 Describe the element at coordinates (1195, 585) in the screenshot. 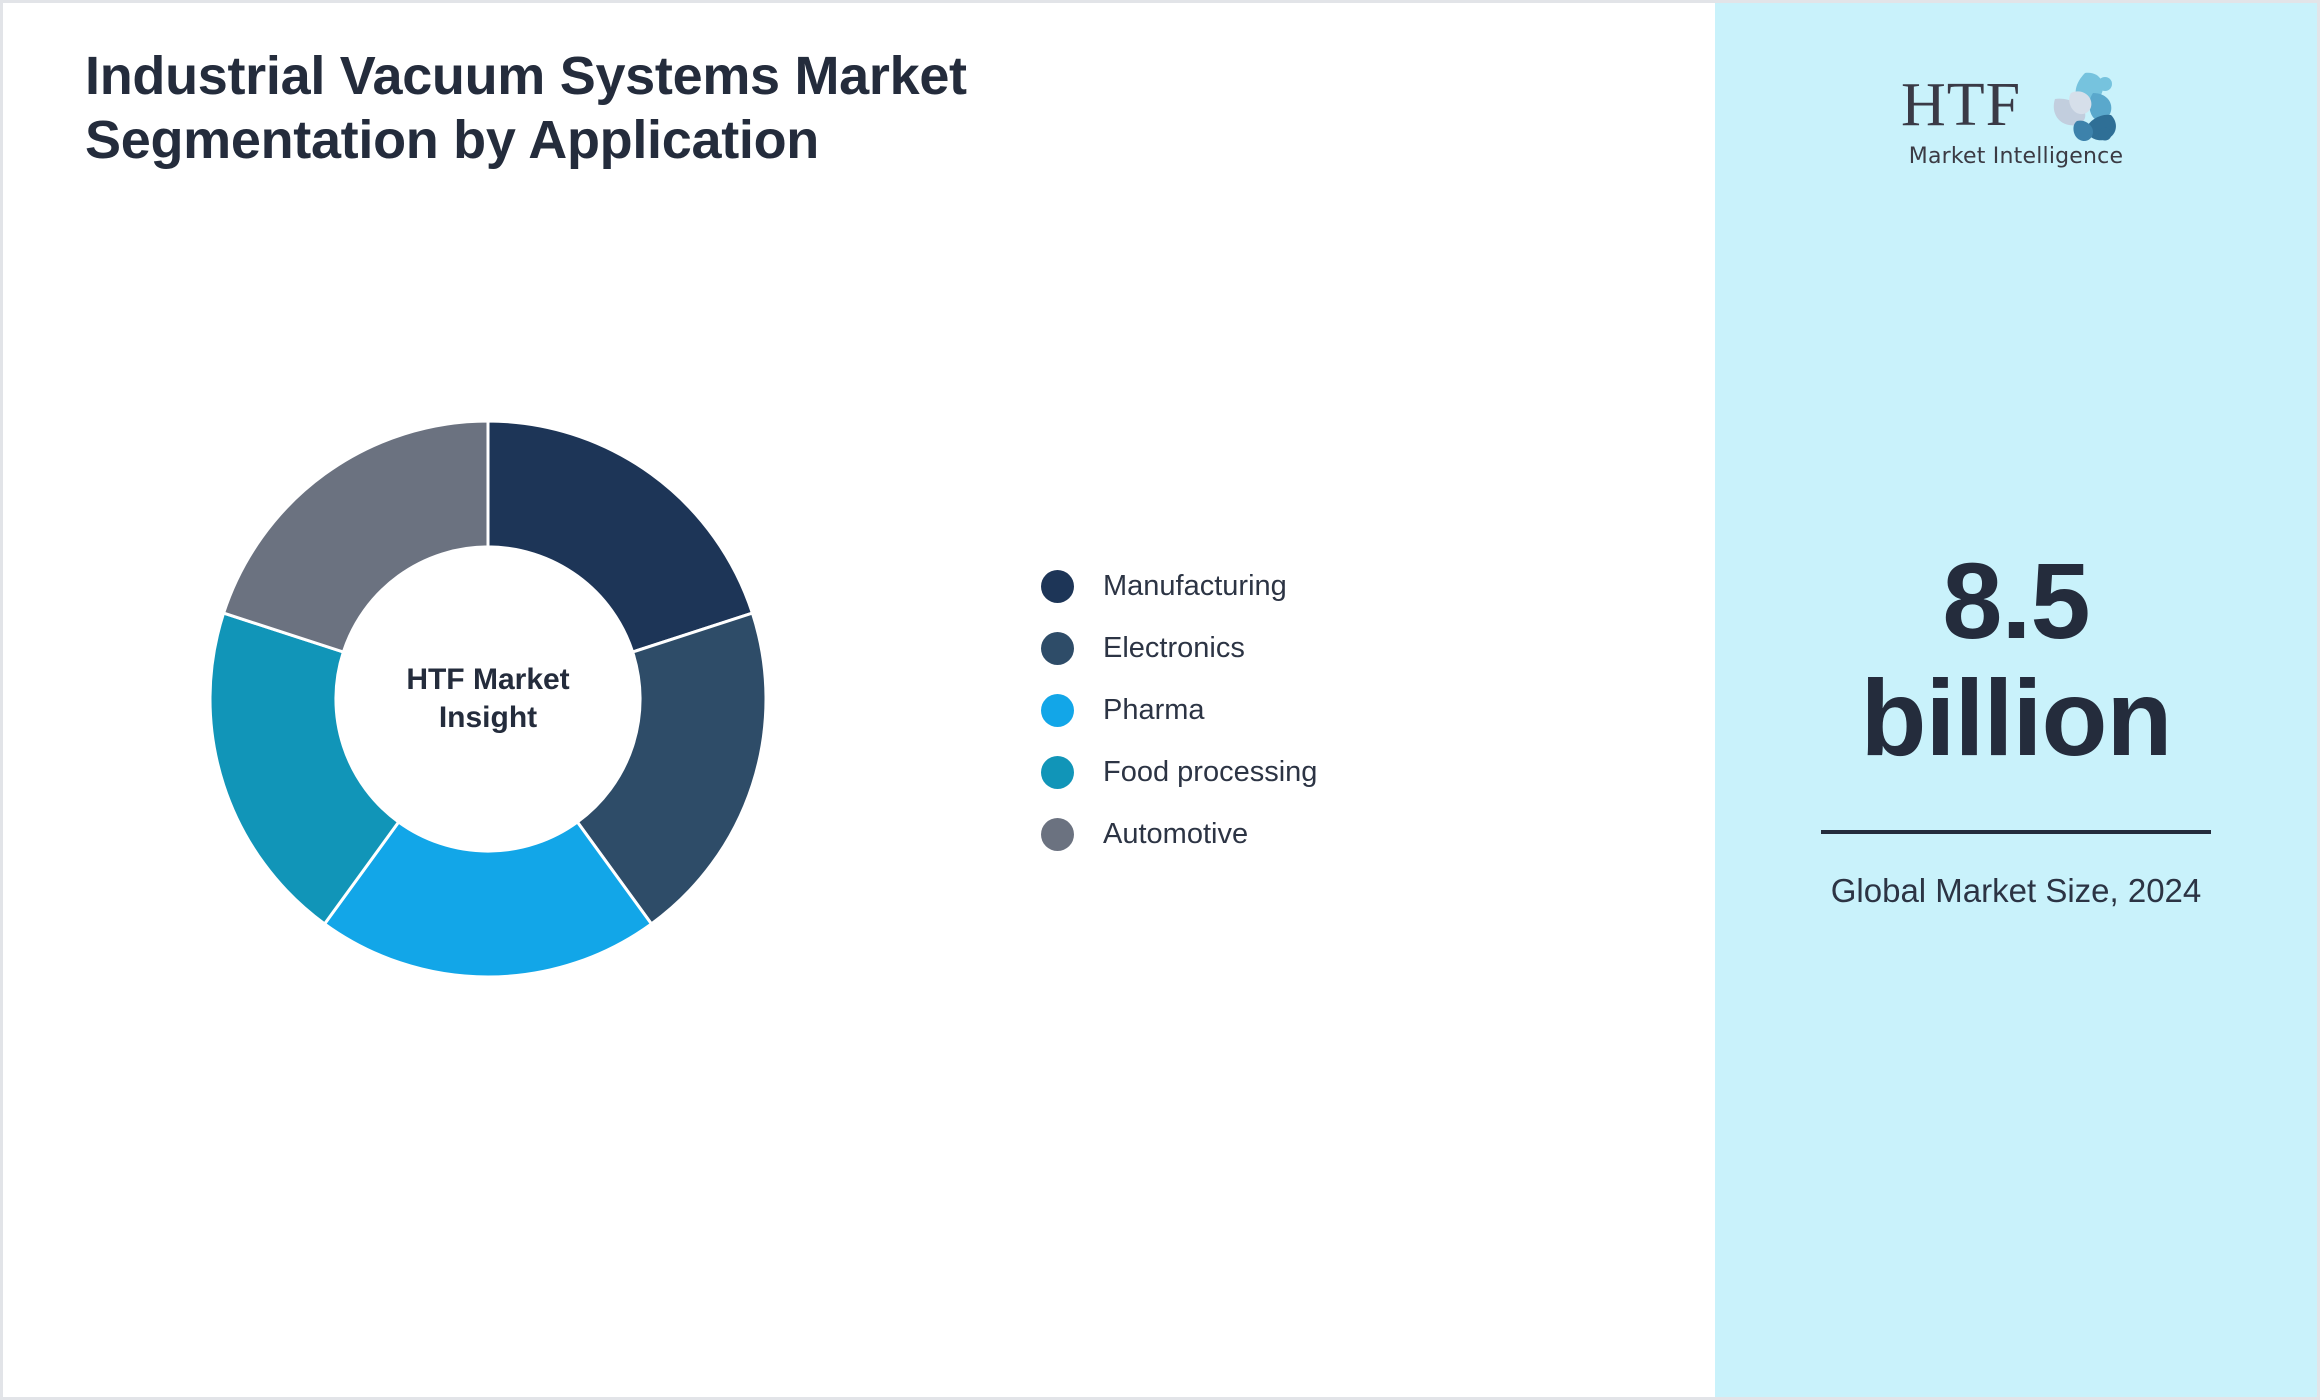

I see `legend-item-label: Manufacturing` at that location.